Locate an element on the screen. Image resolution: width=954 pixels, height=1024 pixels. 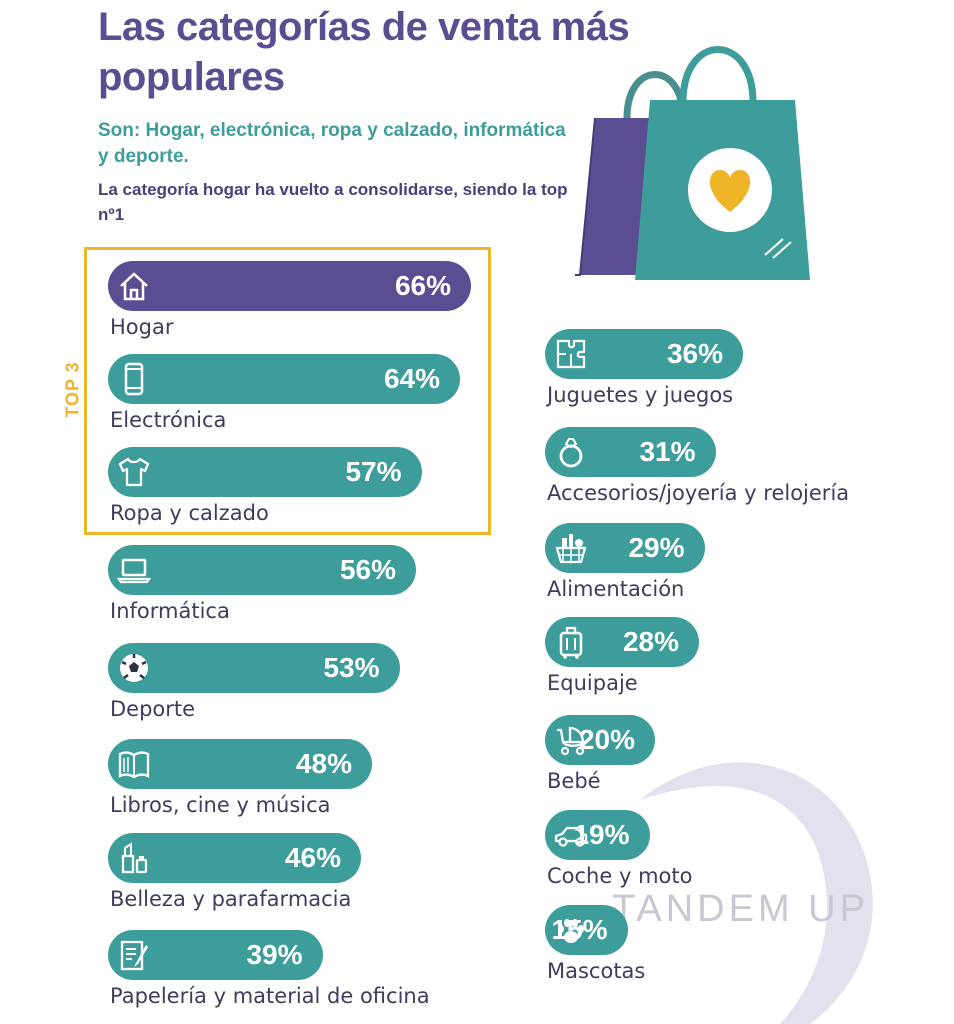
bar-value-label: 19% is located at coordinates (601, 834).